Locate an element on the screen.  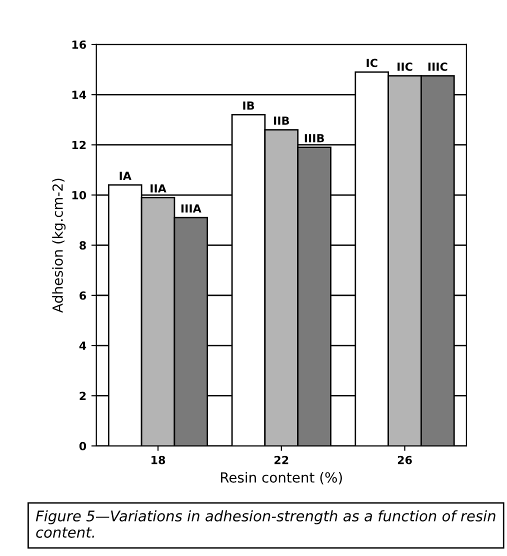
data-label: IIA is located at coordinates (158, 188).